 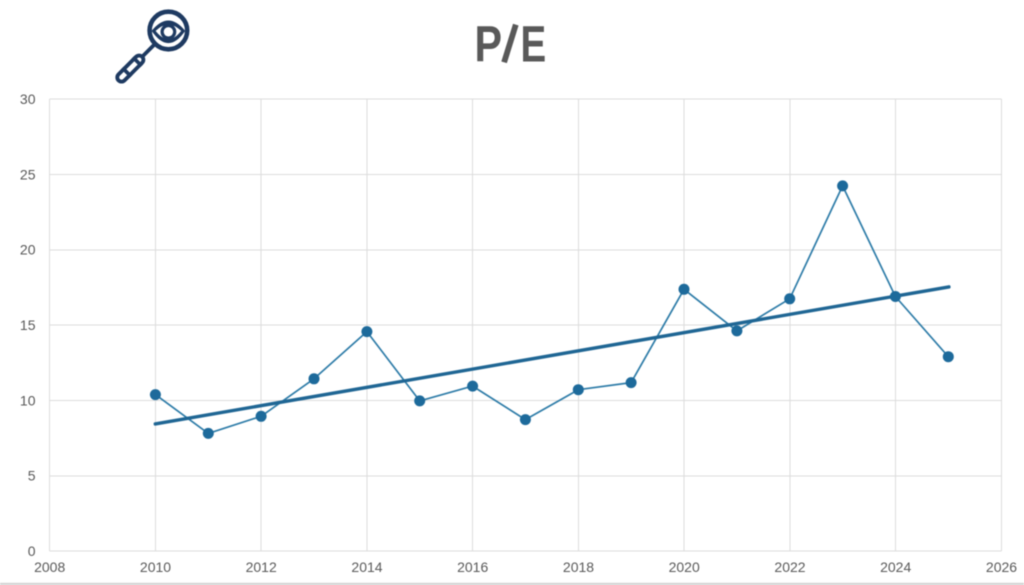 What do you see at coordinates (789, 567) in the screenshot?
I see `svg-text: 2022` at bounding box center [789, 567].